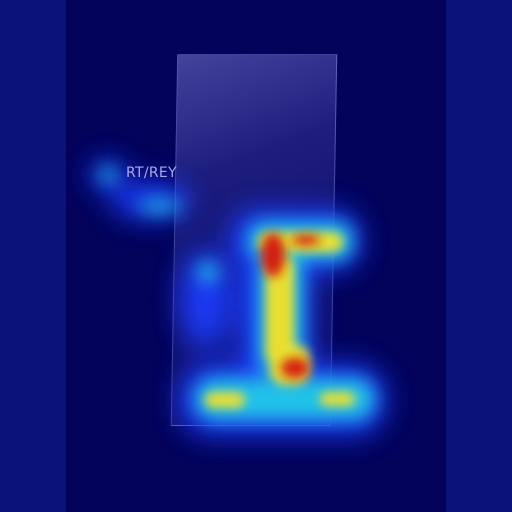 The image size is (512, 512). I want to click on left-dark-band, so click(33, 256).